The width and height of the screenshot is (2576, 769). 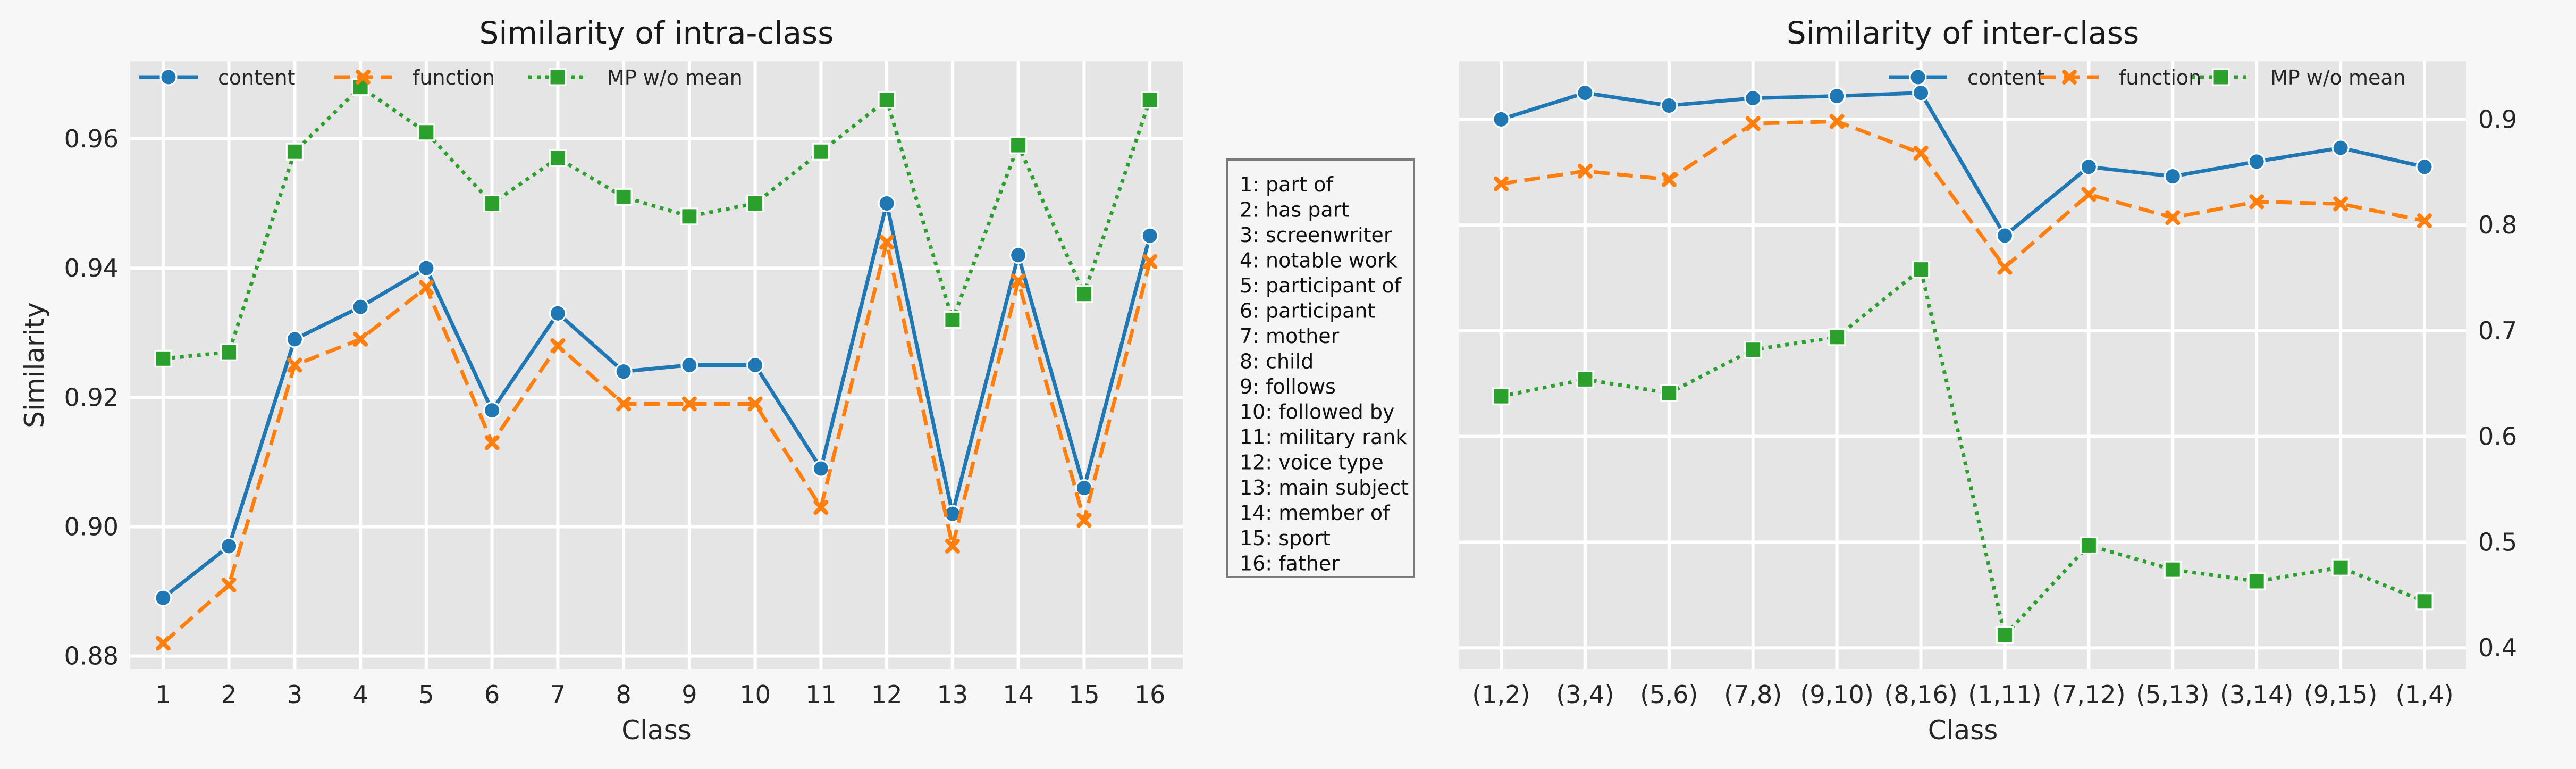 I want to click on y-tick-label: 0.90, so click(x=91, y=526).